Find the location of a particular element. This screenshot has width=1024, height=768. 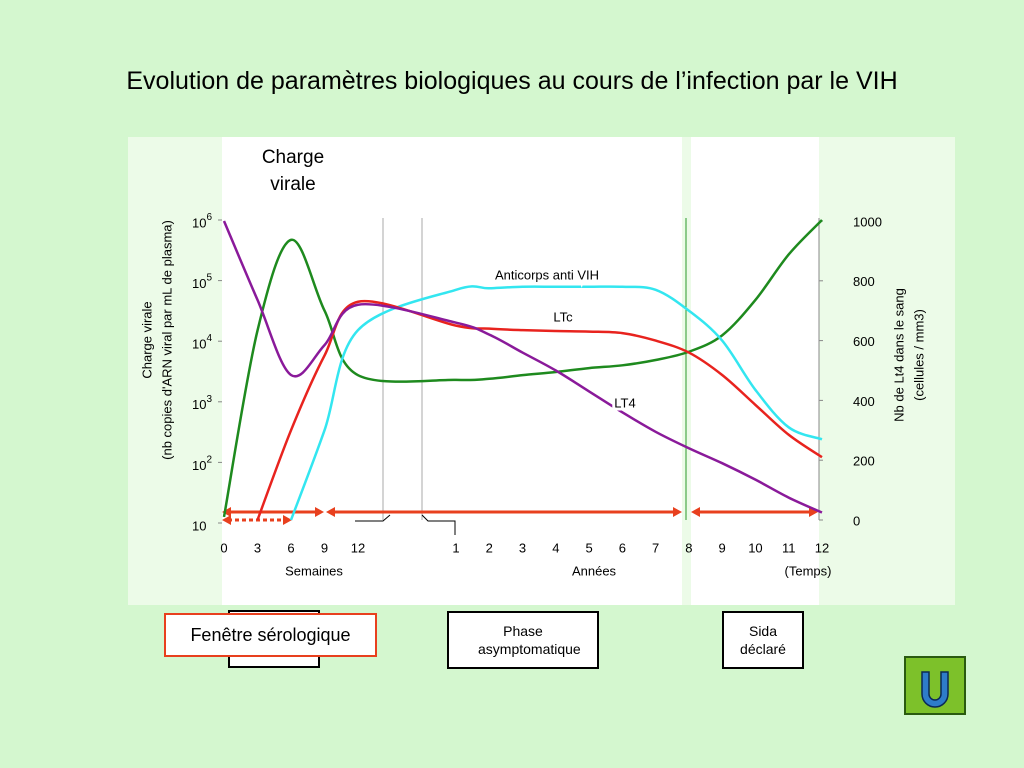

x-tick-label: 4 is located at coordinates (555, 547).